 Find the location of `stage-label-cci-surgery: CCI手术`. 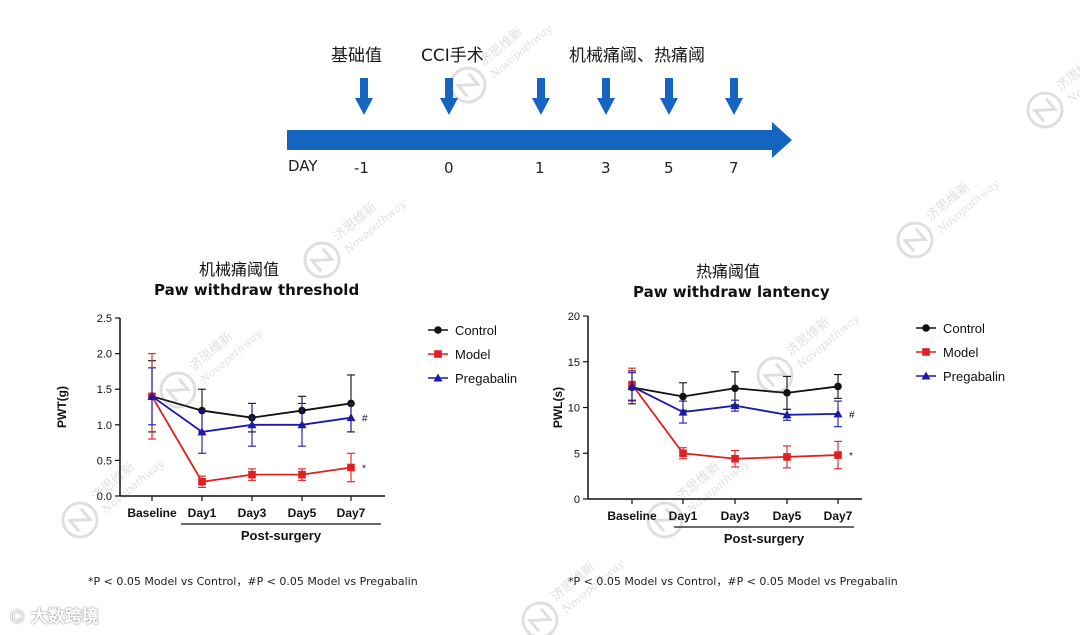

stage-label-cci-surgery: CCI手术 is located at coordinates (452, 56).